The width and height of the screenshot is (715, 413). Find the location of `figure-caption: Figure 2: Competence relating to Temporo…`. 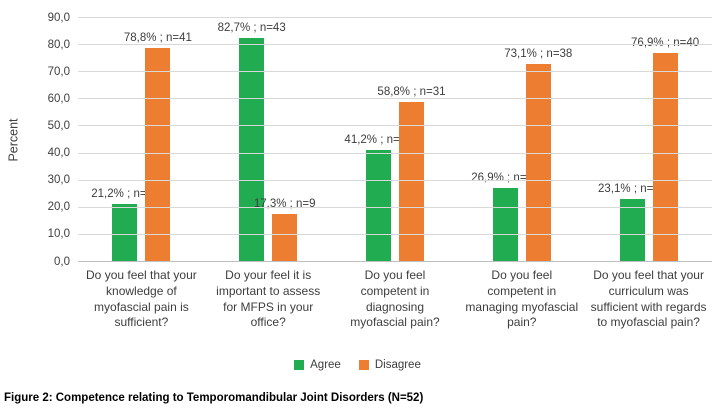

figure-caption: Figure 2: Competence relating to Temporo… is located at coordinates (214, 398).